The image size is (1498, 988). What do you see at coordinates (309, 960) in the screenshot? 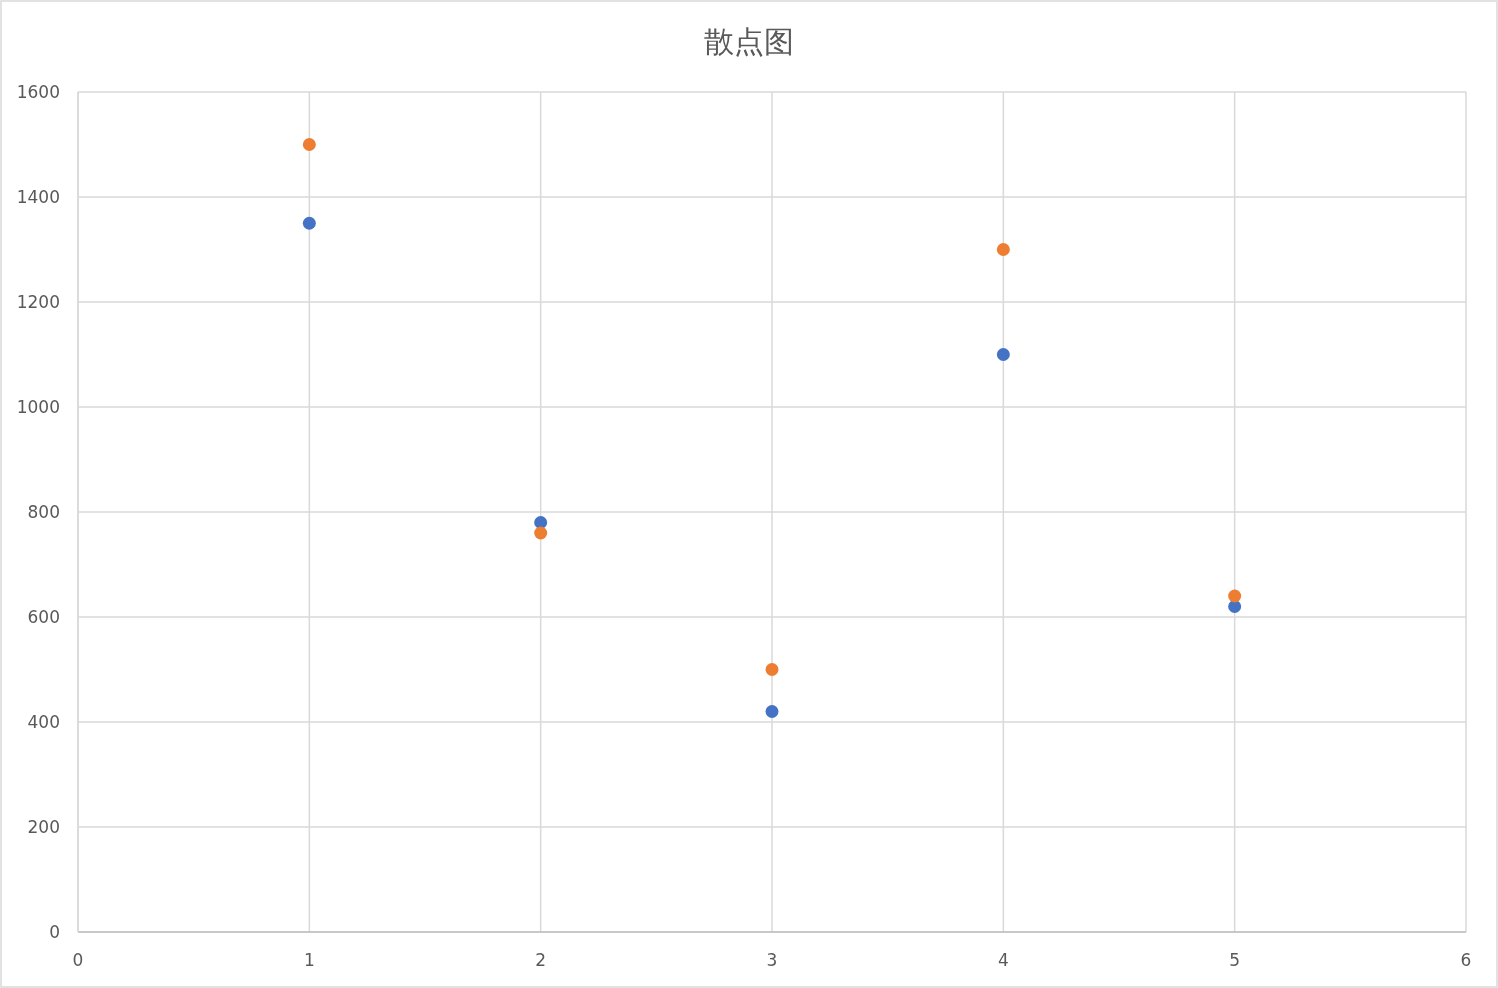
I see `x-tick-label: 1` at bounding box center [309, 960].